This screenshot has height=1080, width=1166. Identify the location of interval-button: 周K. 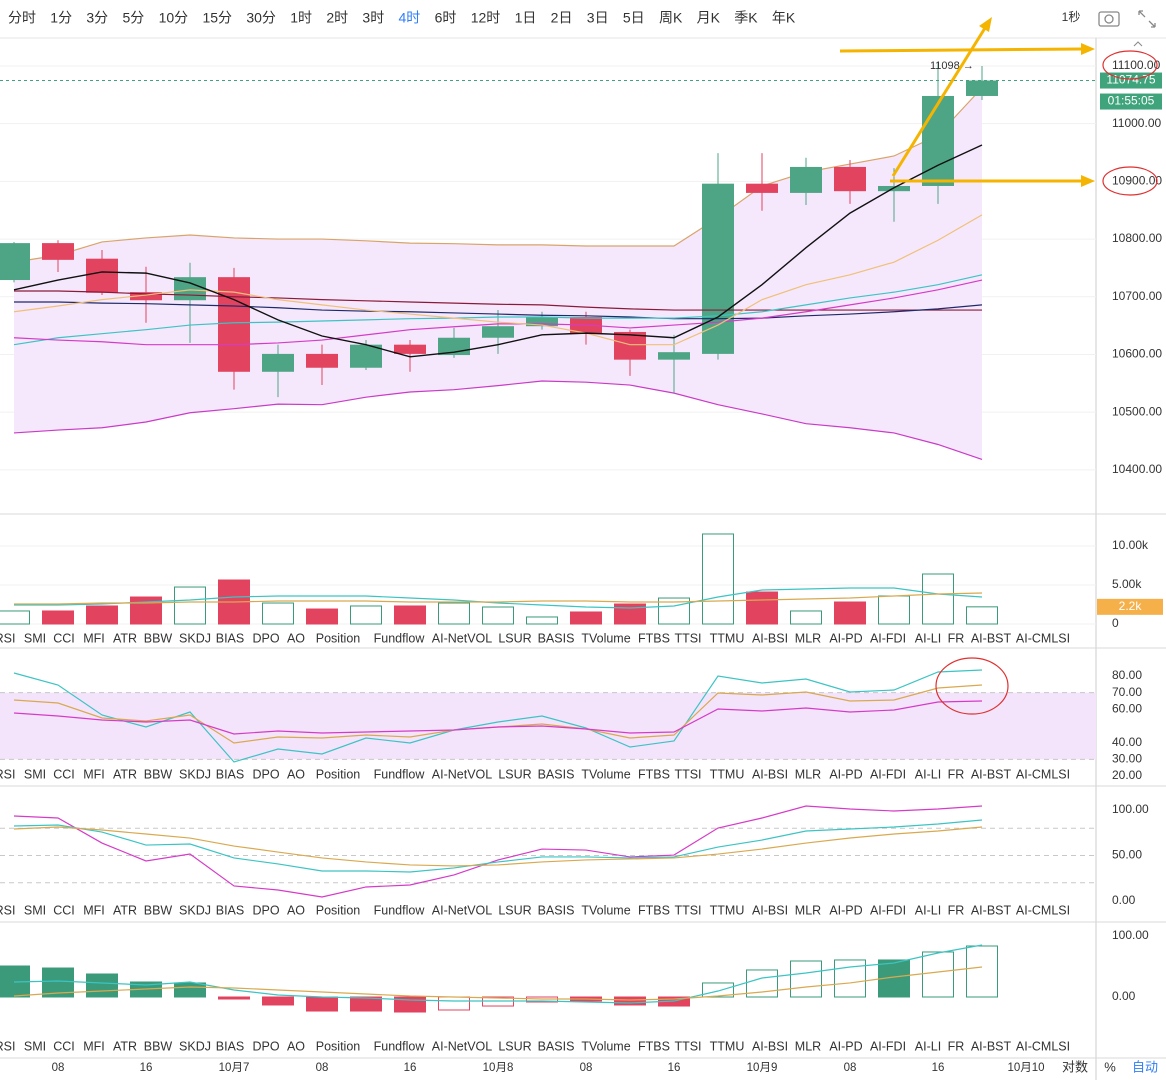
(671, 18).